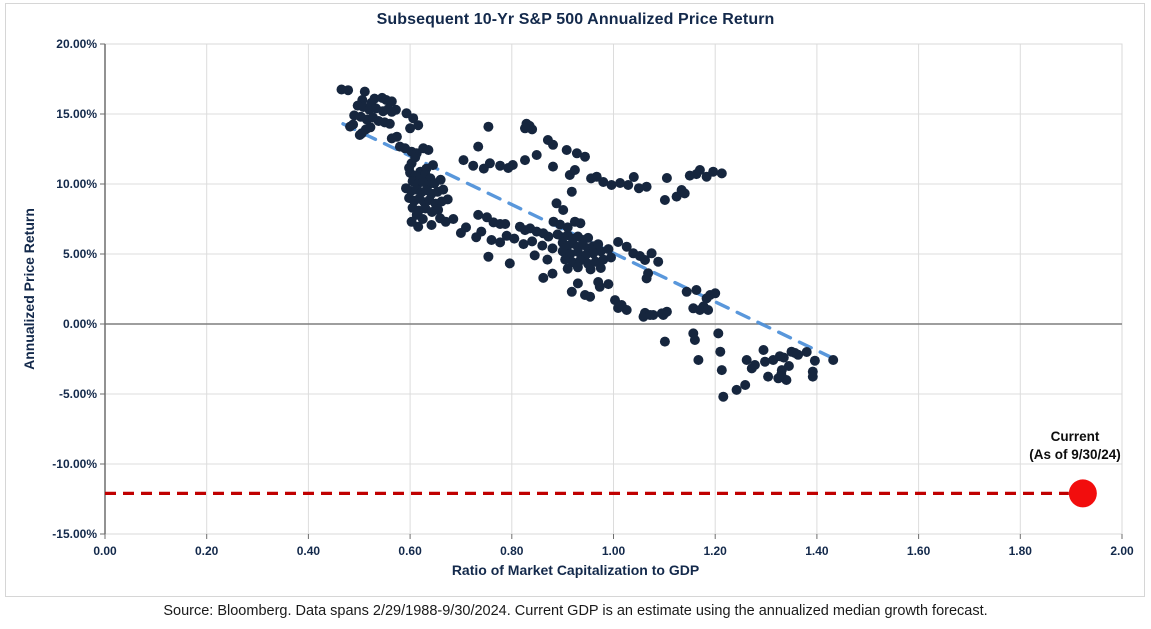 The width and height of the screenshot is (1151, 629). What do you see at coordinates (74, 534) in the screenshot?
I see `y-tick-label: -15.00%` at bounding box center [74, 534].